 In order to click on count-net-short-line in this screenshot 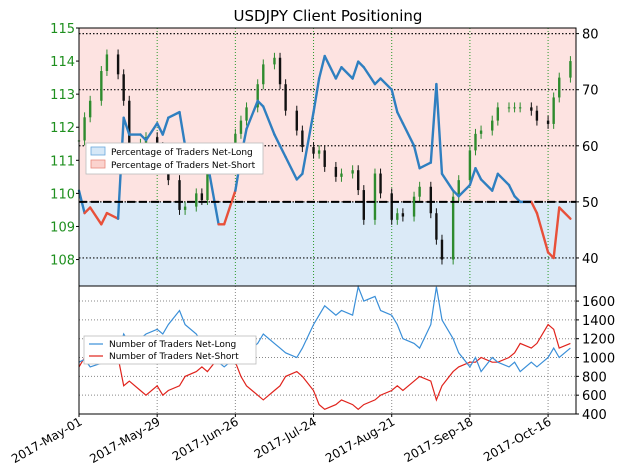, I will do `click(324, 367)`.